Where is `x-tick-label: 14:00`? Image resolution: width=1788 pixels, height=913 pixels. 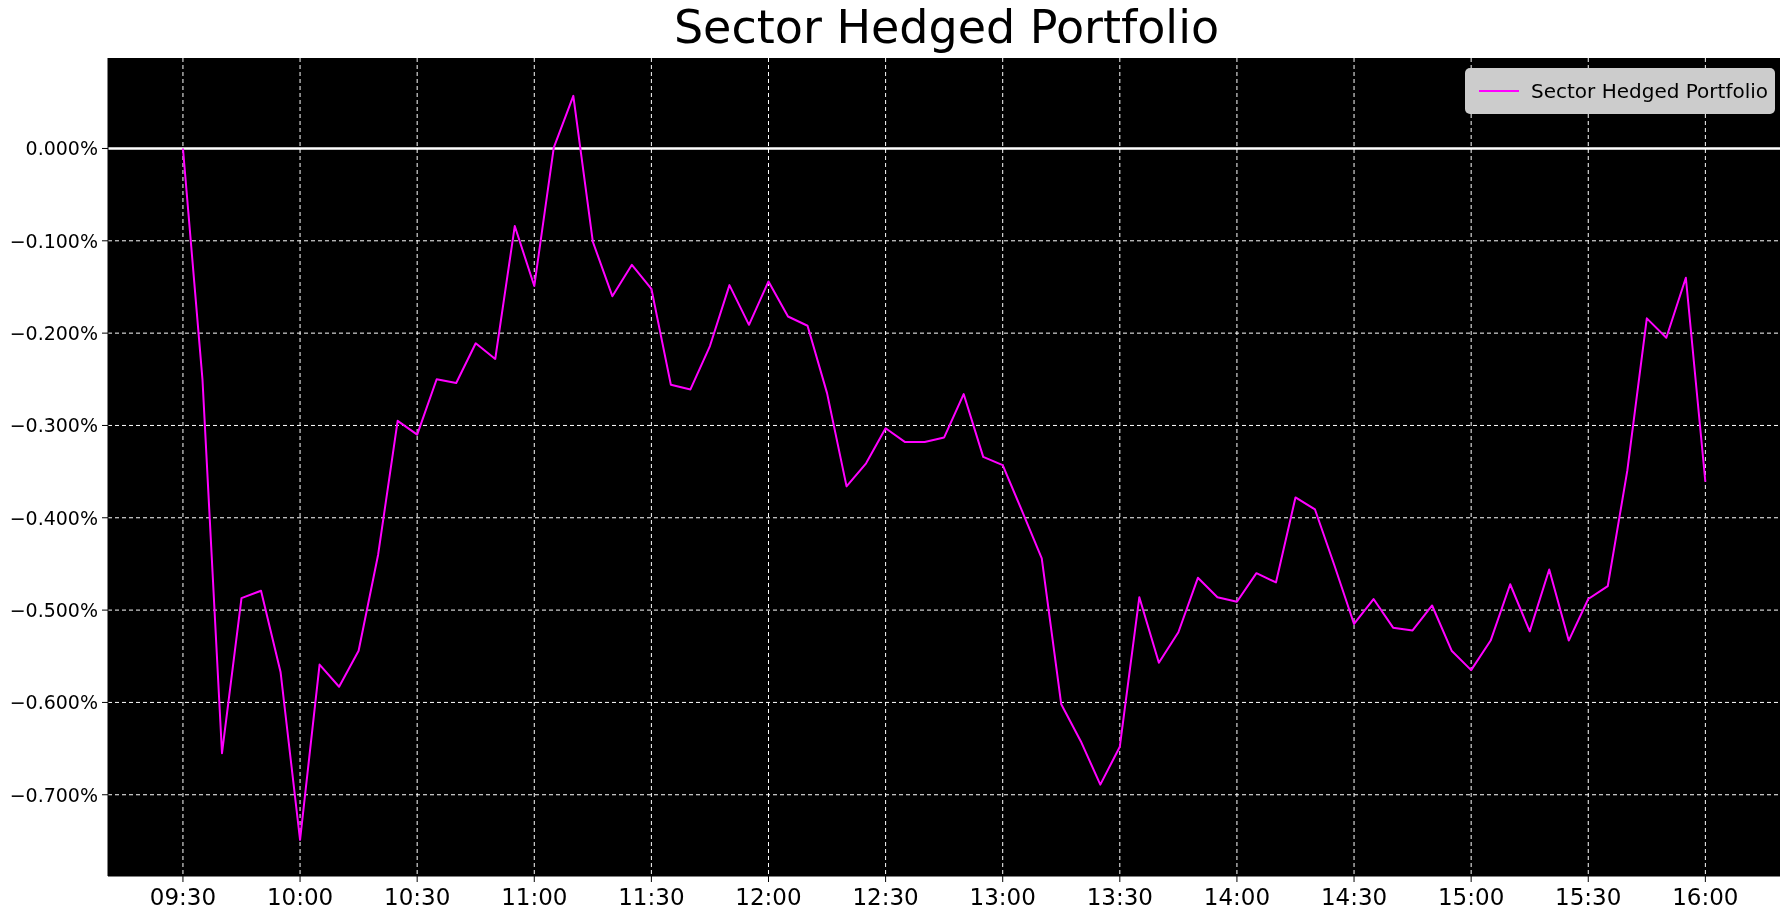
x-tick-label: 14:00 is located at coordinates (1237, 897).